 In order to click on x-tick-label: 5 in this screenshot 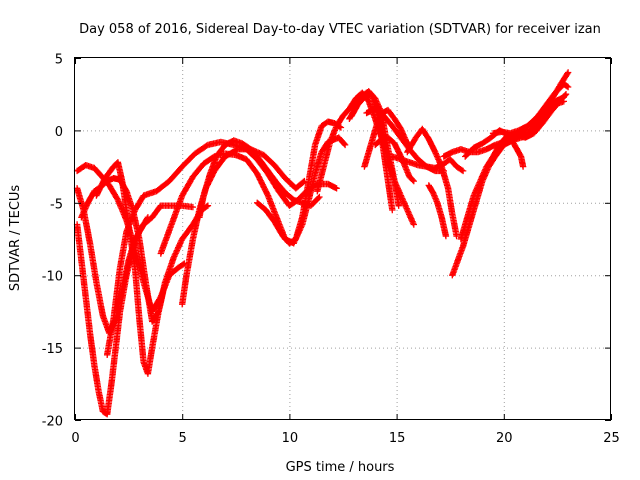, I will do `click(183, 438)`.